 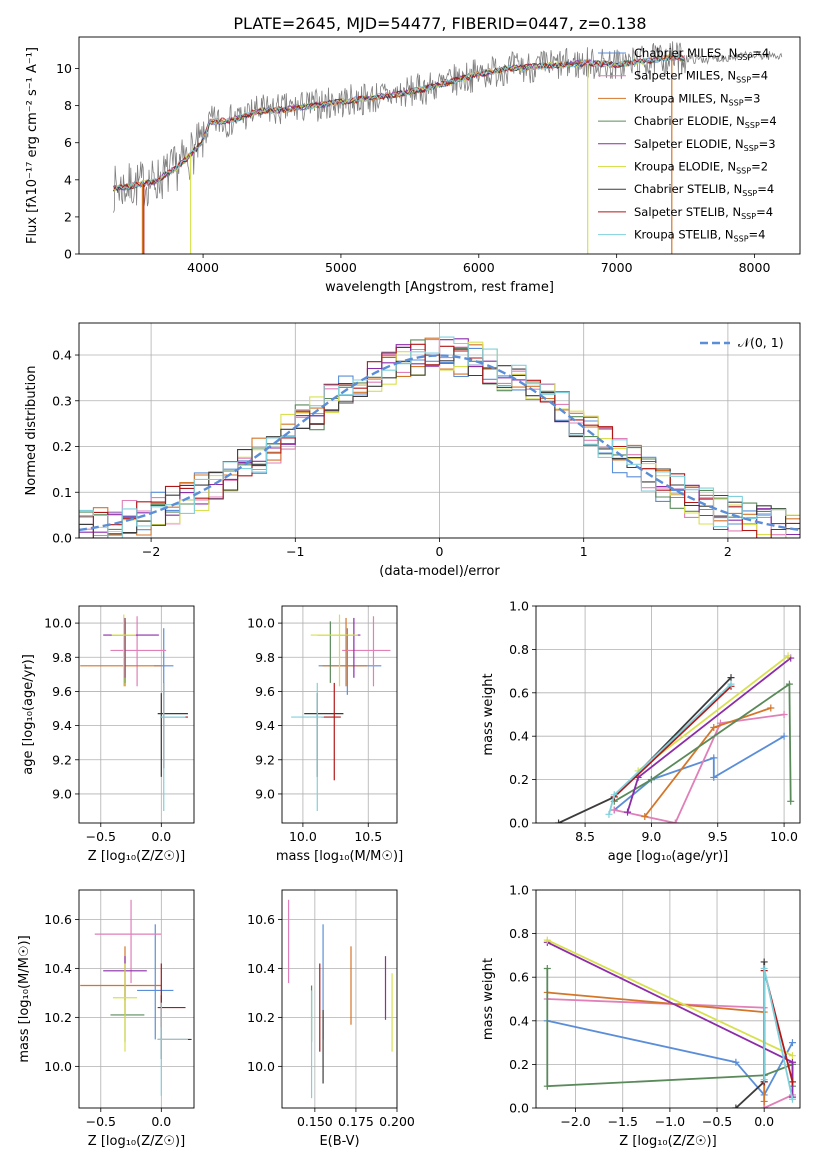 I want to click on age-vs-mass-plot-area, so click(x=339, y=714).